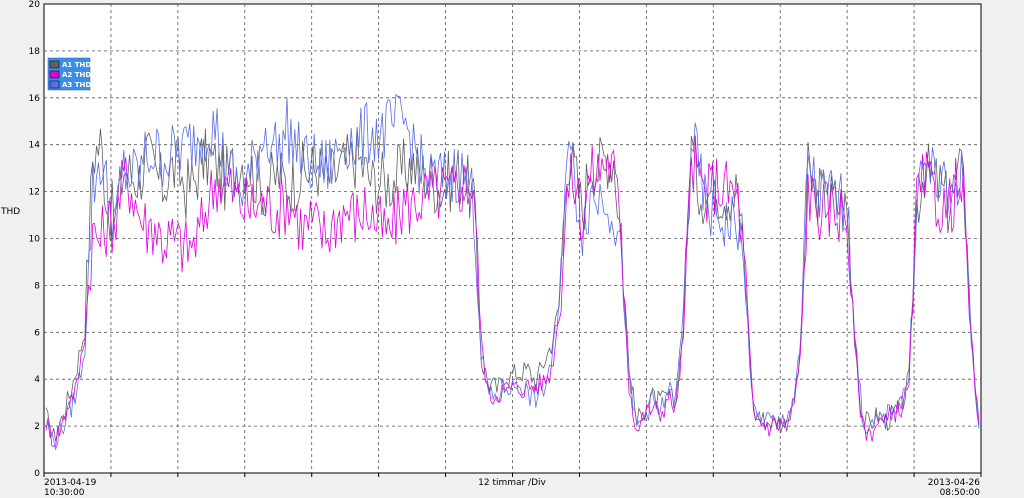  Describe the element at coordinates (512, 483) in the screenshot. I see `x-division-label: 12 timmar /Div` at that location.